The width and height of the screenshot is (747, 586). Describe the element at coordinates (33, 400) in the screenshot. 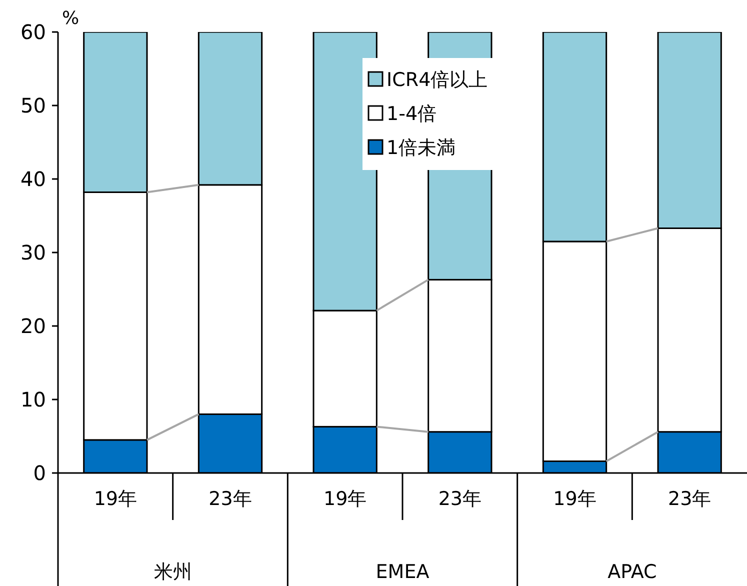

I see `y-tick-label: 10` at that location.